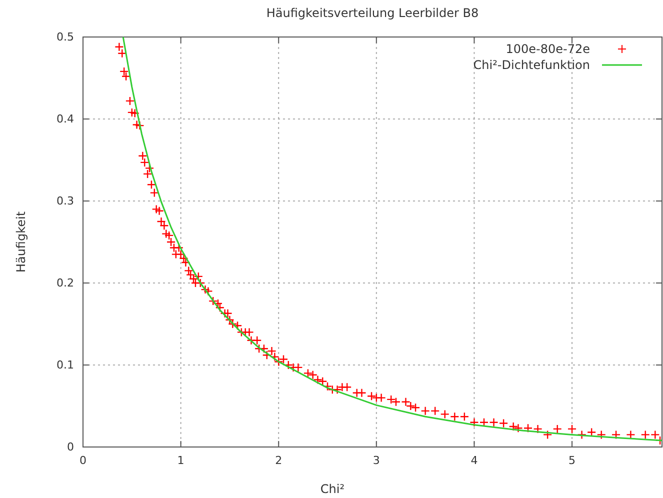 Image resolution: width=663 pixels, height=498 pixels. I want to click on chart-title: Häufigkeitsverteilung Leerbilder B8, so click(372, 13).